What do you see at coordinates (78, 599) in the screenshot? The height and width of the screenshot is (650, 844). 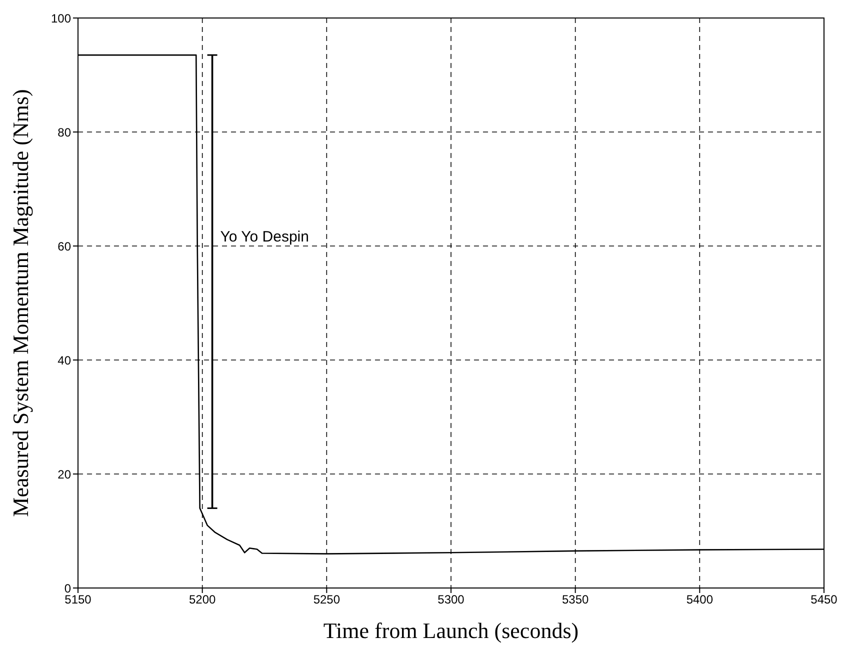 I see `x-tick-label: 5150` at bounding box center [78, 599].